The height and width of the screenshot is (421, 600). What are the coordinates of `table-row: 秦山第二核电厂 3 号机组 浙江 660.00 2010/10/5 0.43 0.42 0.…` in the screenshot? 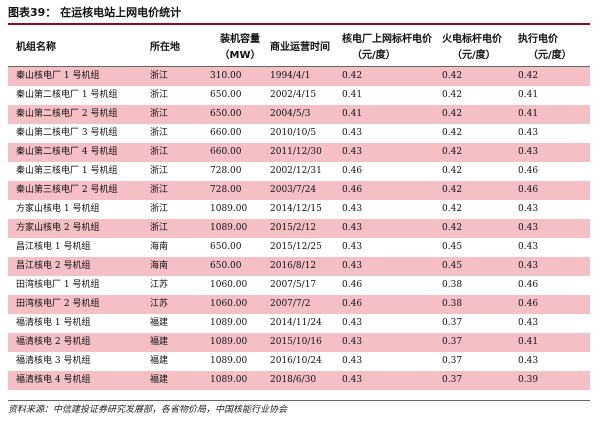 It's located at (299, 133).